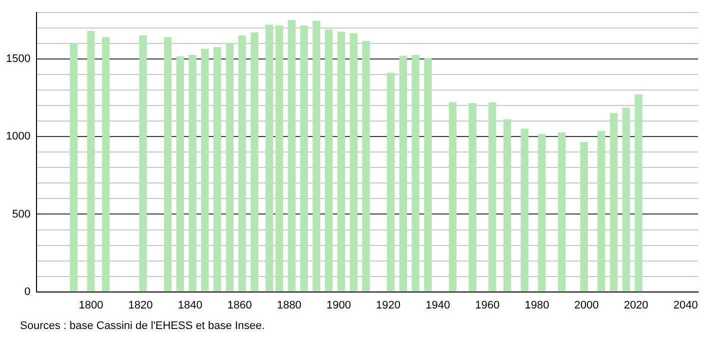 The image size is (710, 340). Describe the element at coordinates (537, 305) in the screenshot. I see `x-tick-label: 1980` at that location.